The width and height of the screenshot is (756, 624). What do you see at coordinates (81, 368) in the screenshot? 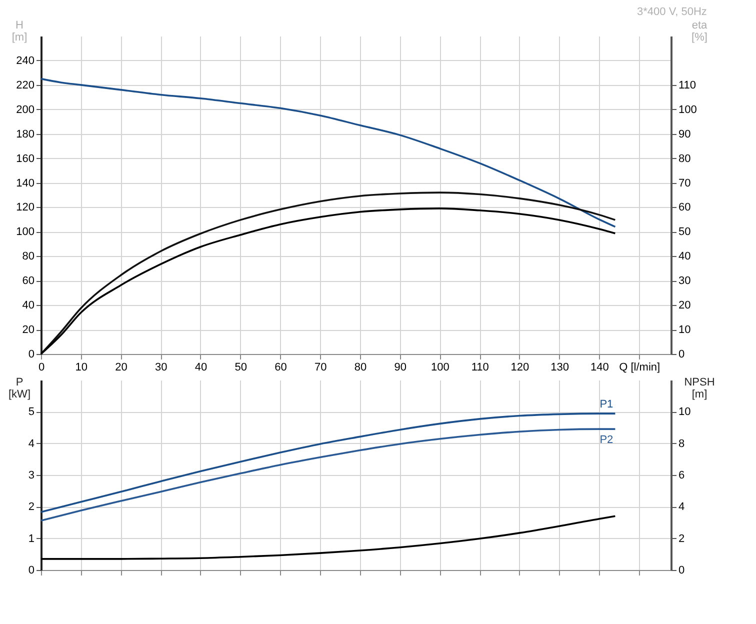
I see `x-tick-label: 10` at bounding box center [81, 368].